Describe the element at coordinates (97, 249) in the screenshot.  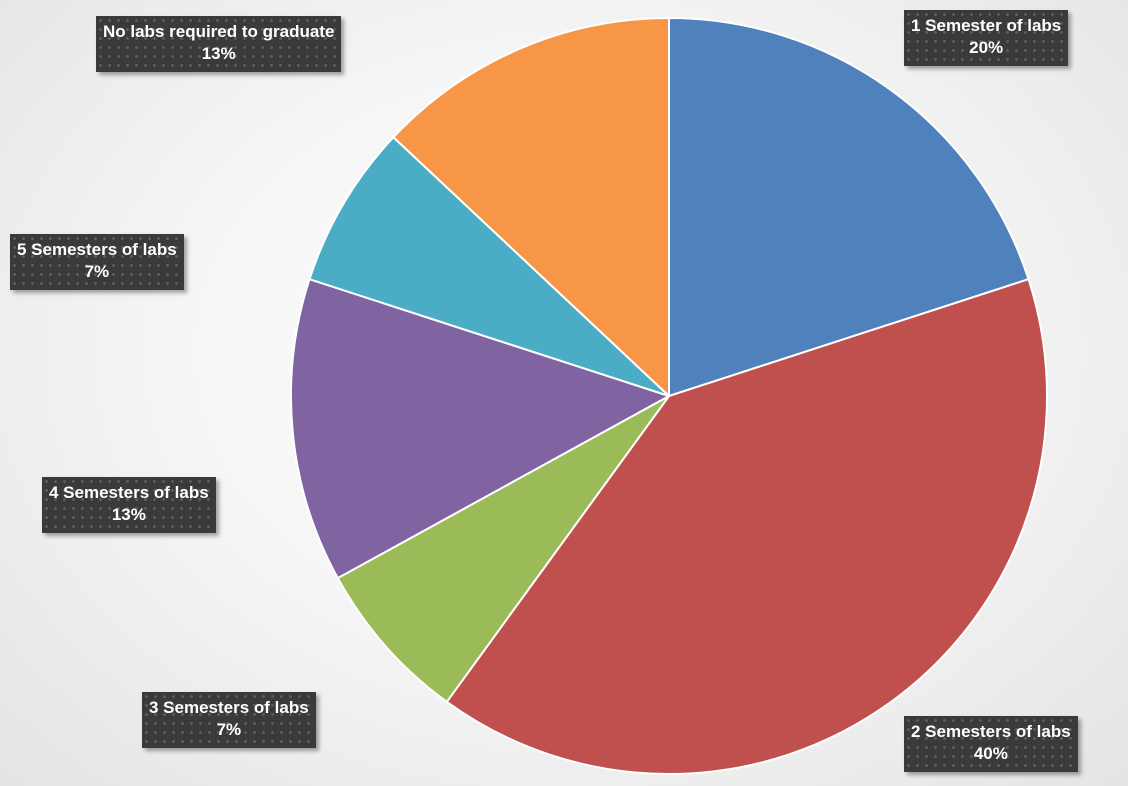
I see `data-label-text: 5 Semesters of labs` at that location.